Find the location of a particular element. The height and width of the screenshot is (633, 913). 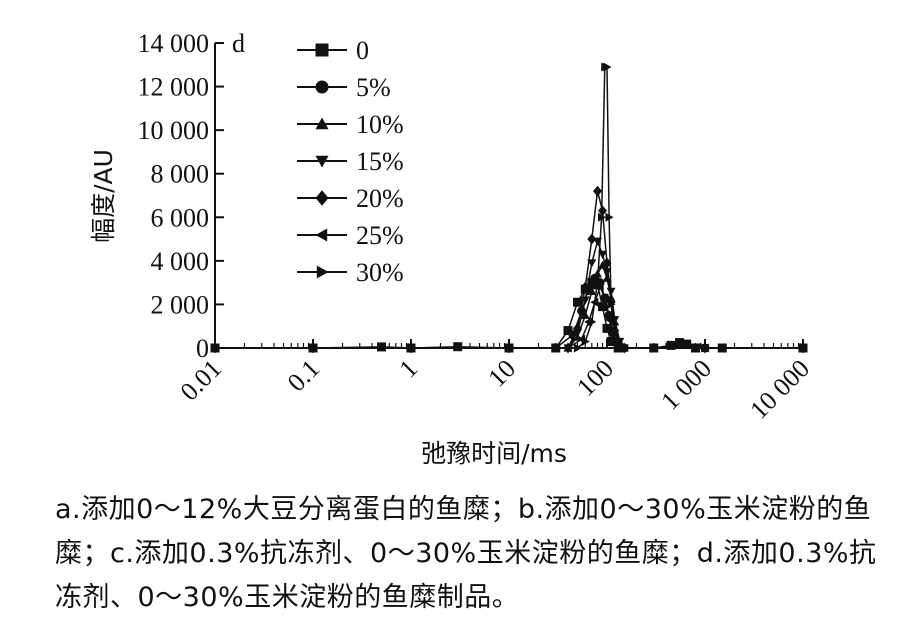

x-tick-label: 100 is located at coordinates (595, 378).